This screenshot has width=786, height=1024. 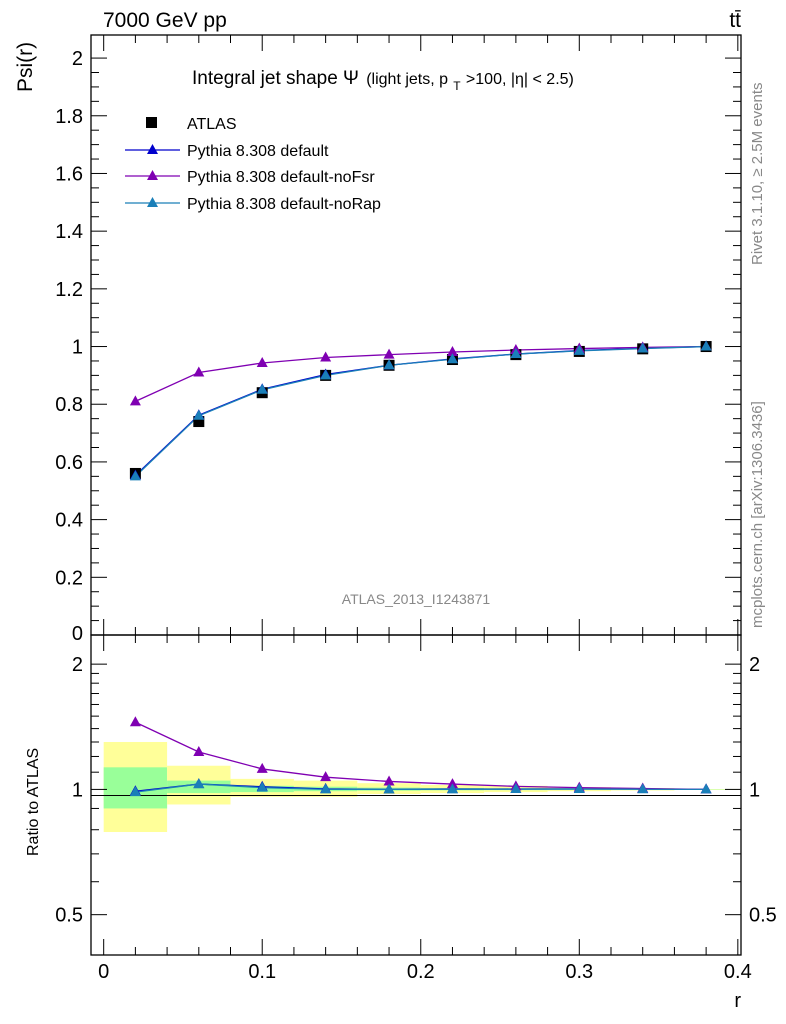 What do you see at coordinates (69, 405) in the screenshot?
I see `main-y-tick-label: 0.8` at bounding box center [69, 405].